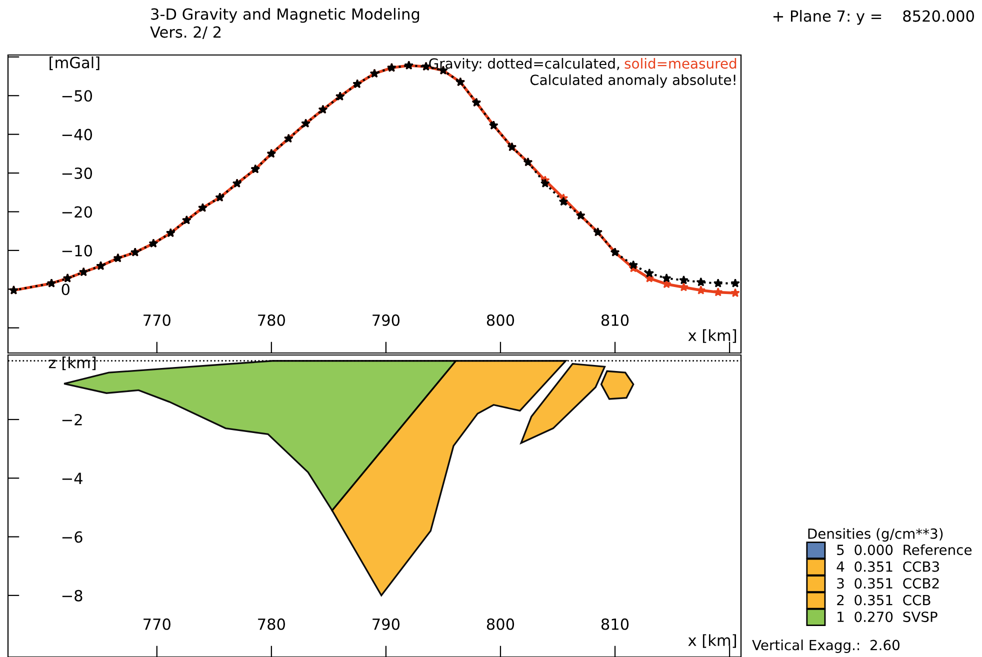  What do you see at coordinates (77, 212) in the screenshot?
I see `y-tick-label: −20` at bounding box center [77, 212].